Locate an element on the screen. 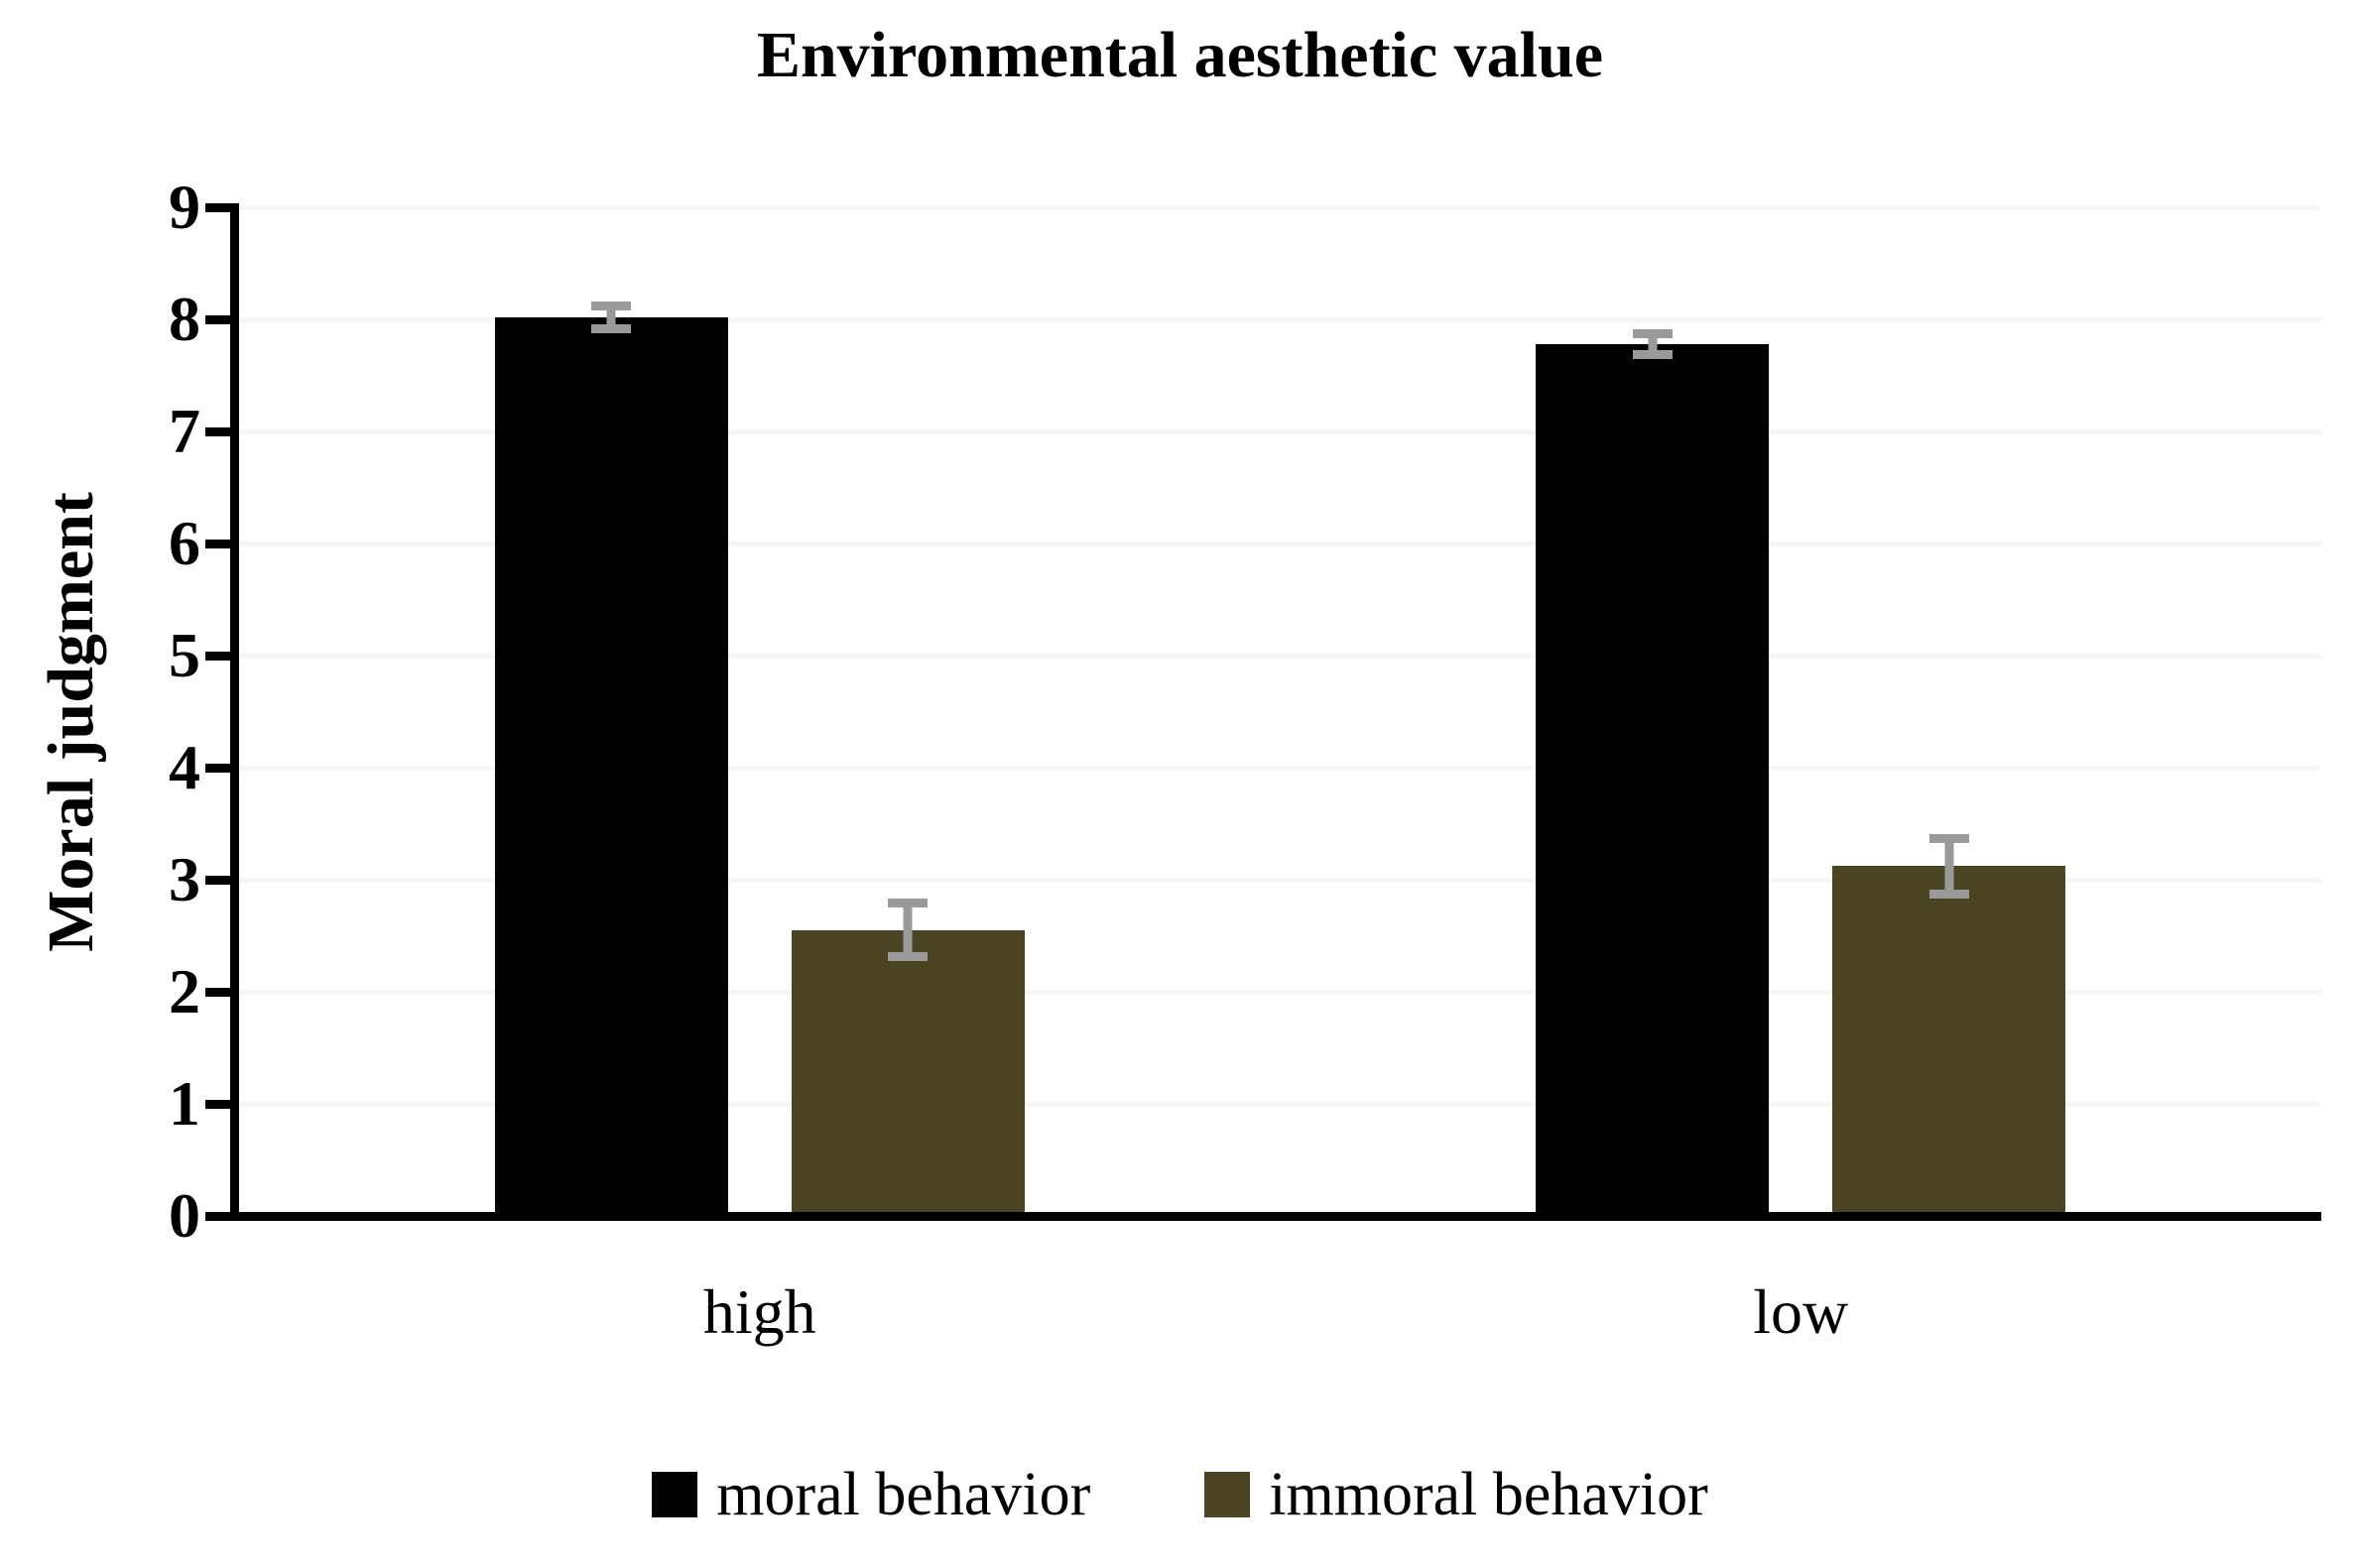  legend: moral behavior immoral behavior is located at coordinates (1180, 1494).